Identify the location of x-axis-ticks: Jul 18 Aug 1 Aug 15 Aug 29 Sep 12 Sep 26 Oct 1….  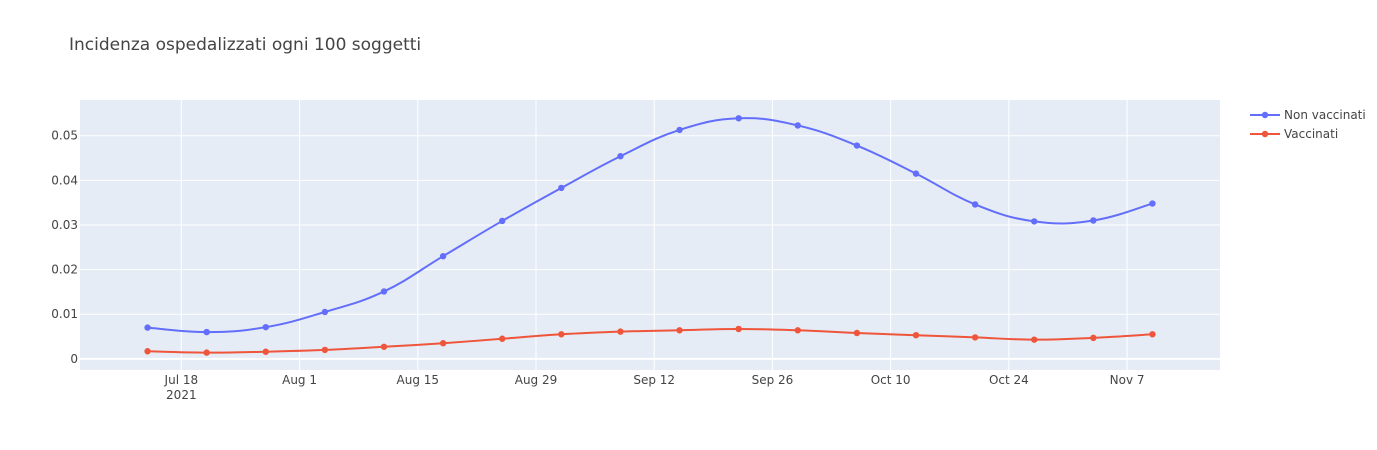
(654, 387).